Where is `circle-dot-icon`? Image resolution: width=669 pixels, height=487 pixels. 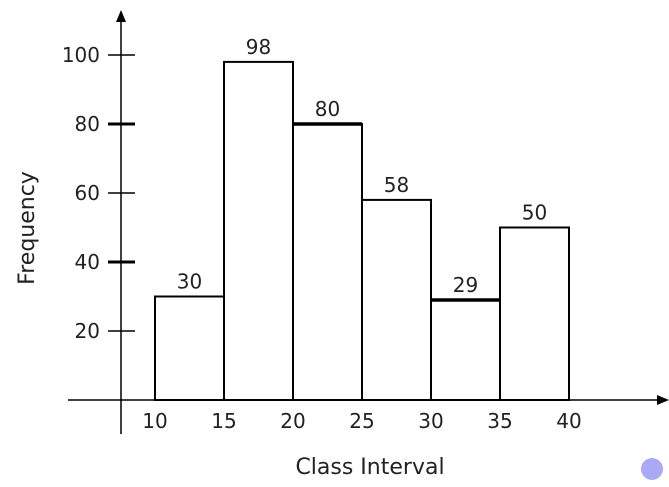
circle-dot-icon is located at coordinates (652, 469).